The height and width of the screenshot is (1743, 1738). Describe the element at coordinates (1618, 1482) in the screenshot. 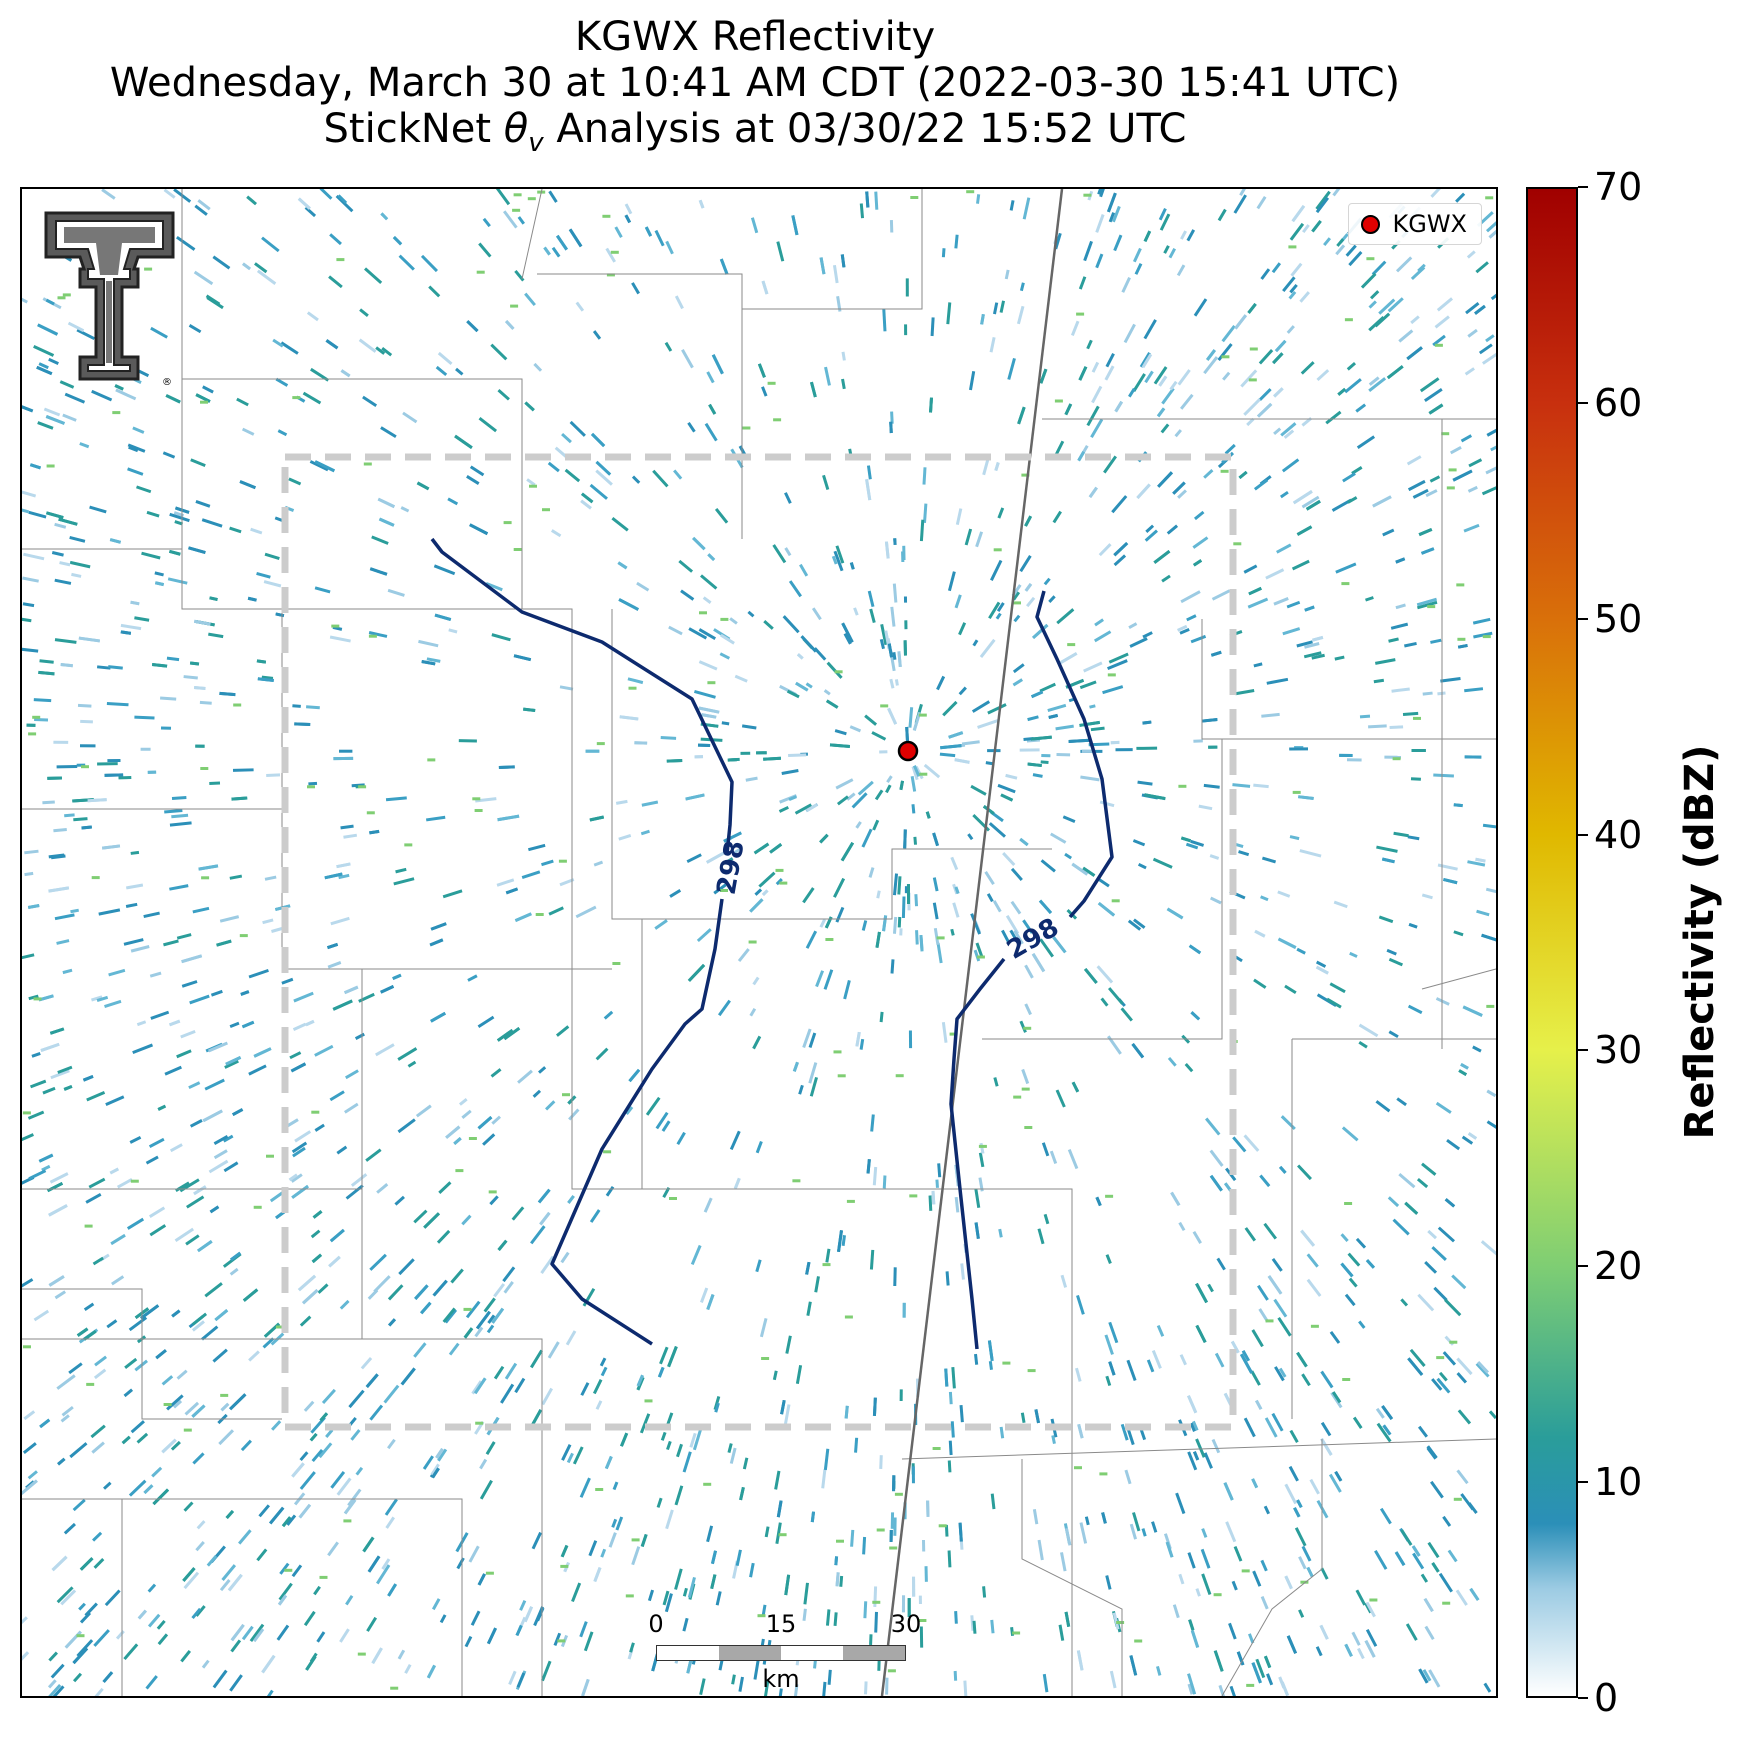

I see `colorbar-tick-label: 10` at that location.